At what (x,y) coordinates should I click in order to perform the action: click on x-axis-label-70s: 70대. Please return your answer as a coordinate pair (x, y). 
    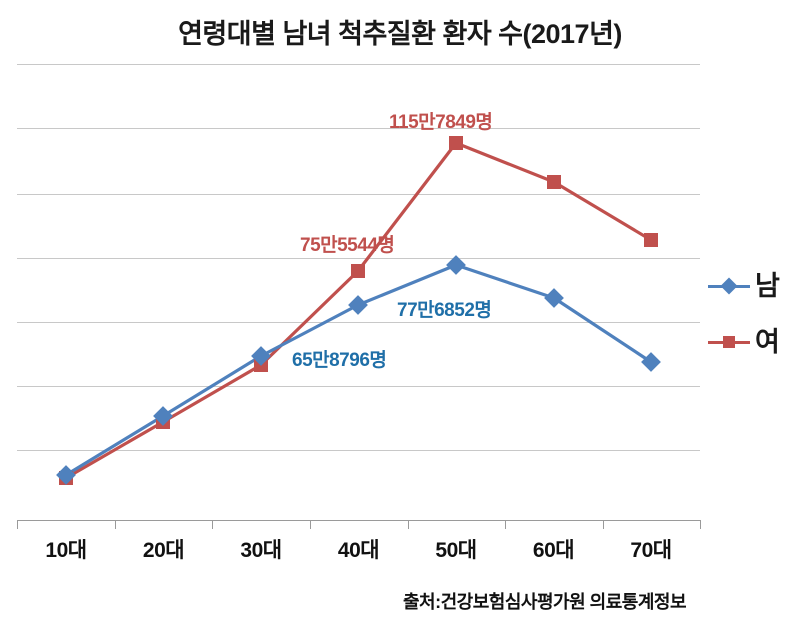
    Looking at the image, I should click on (651, 550).